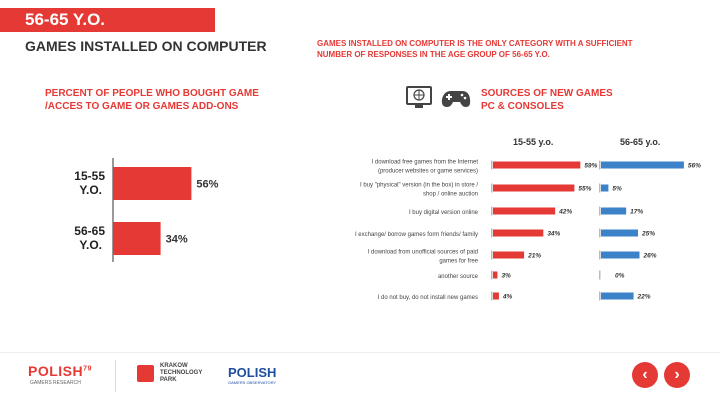 The width and height of the screenshot is (720, 406). What do you see at coordinates (620, 276) in the screenshot?
I see `bar-label-56-65-5: 0%` at bounding box center [620, 276].